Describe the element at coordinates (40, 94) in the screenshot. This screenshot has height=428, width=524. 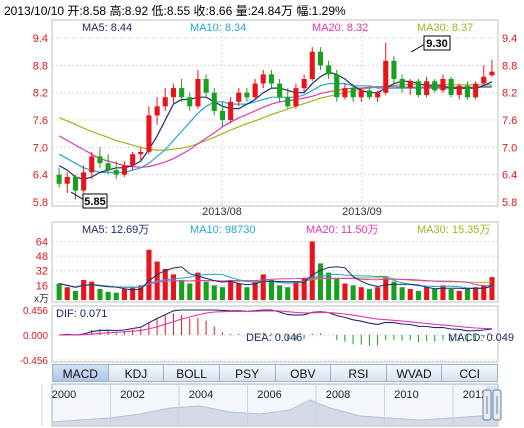
I see `price-y-tick: 8.2` at that location.